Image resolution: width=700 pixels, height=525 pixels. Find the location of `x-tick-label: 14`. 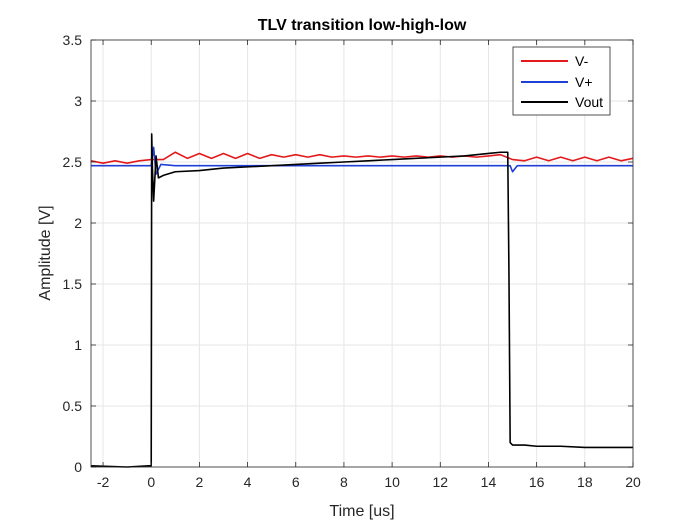

x-tick-label: 14 is located at coordinates (489, 482).